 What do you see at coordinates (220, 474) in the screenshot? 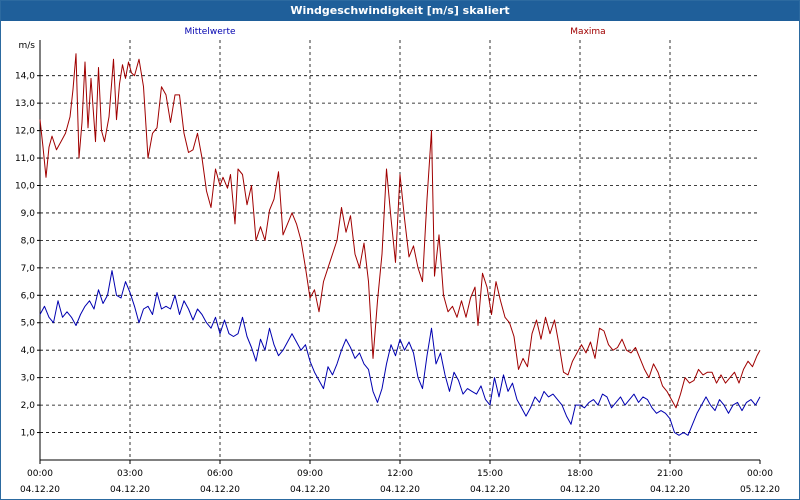
I see `x-tick-time: 06:00` at bounding box center [220, 474].